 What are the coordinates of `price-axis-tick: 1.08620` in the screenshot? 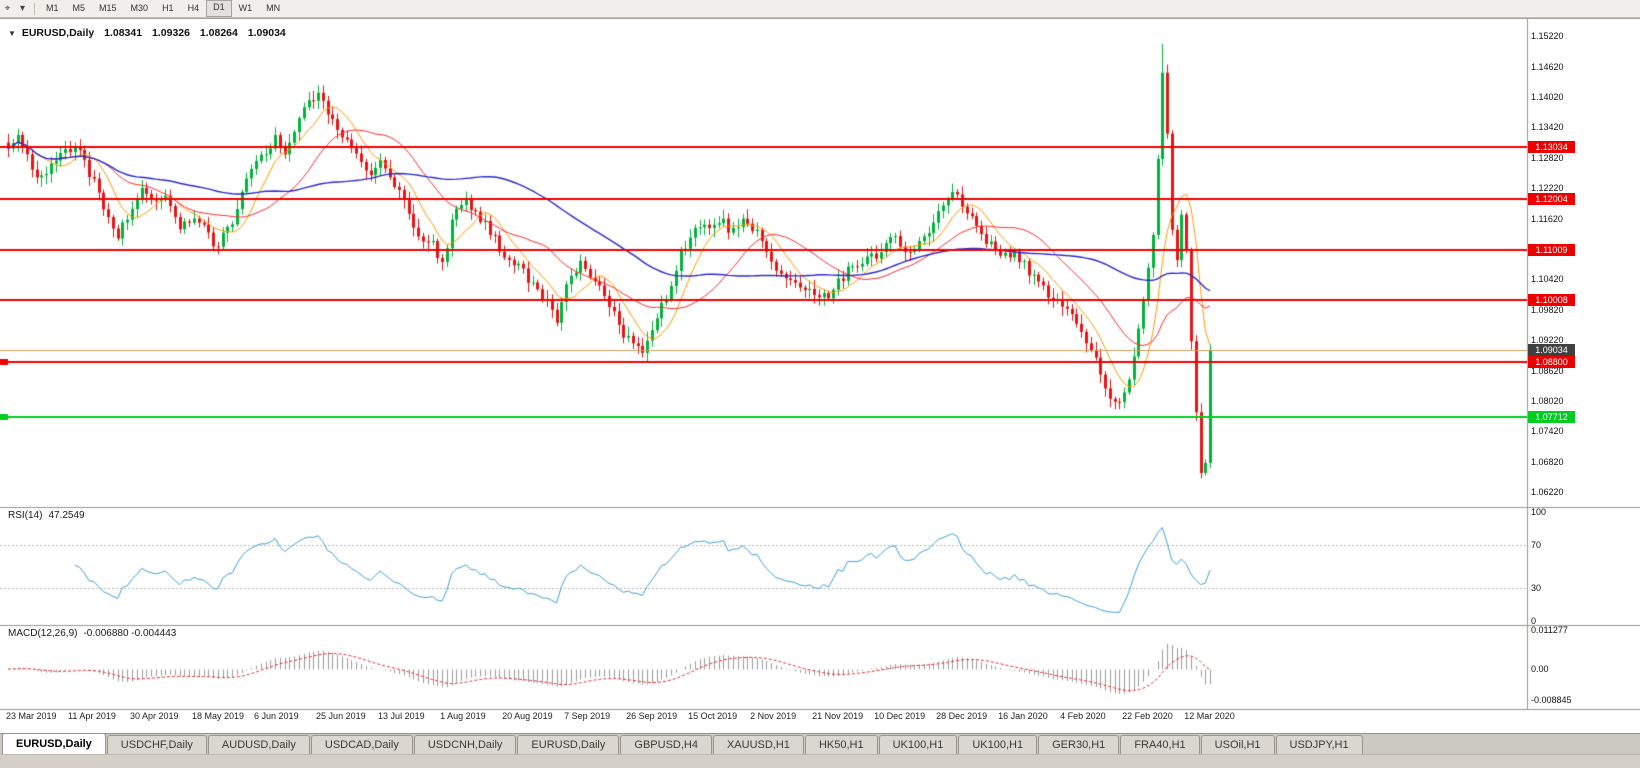 It's located at (1547, 370).